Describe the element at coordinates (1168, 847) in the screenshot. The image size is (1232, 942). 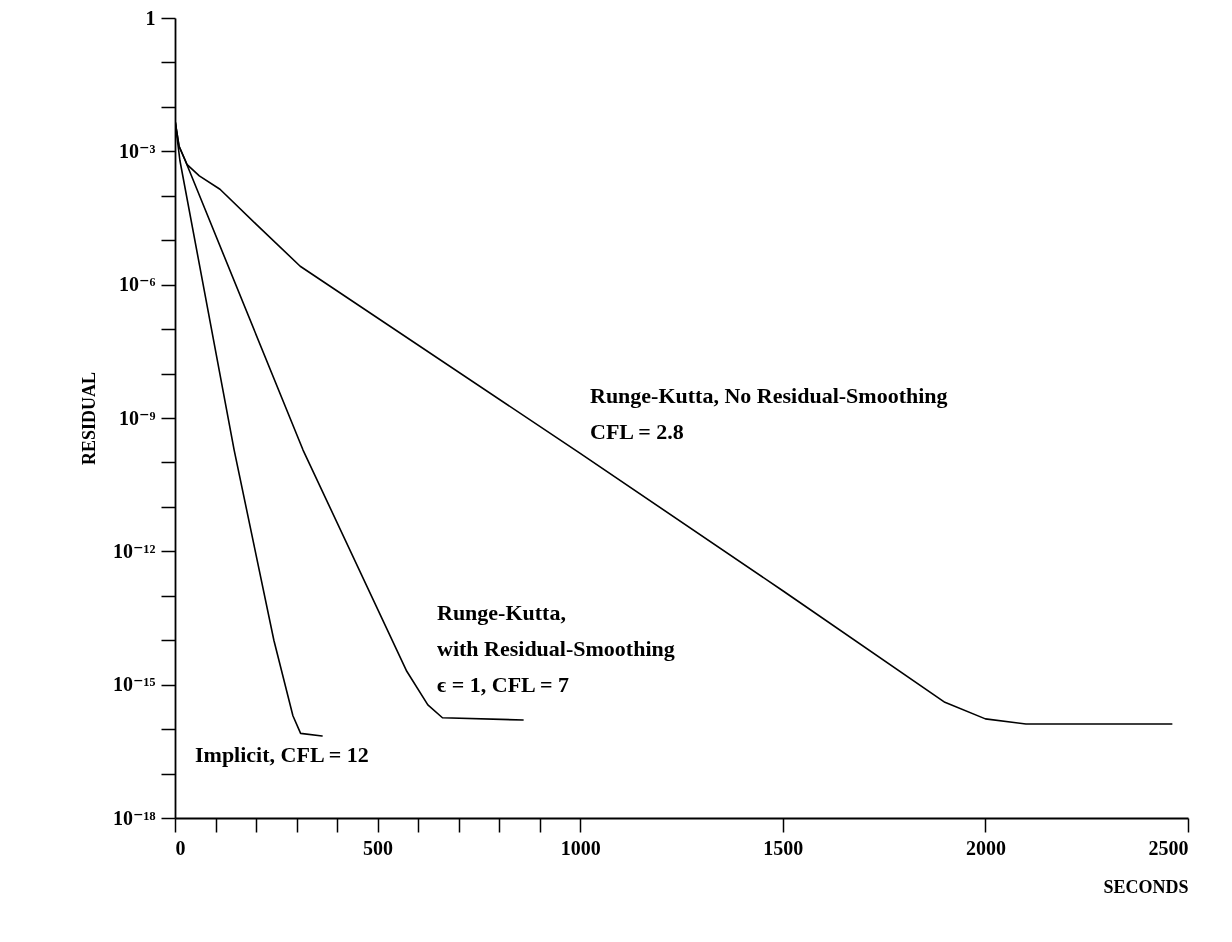
I see `x-tick-label: 2500` at that location.